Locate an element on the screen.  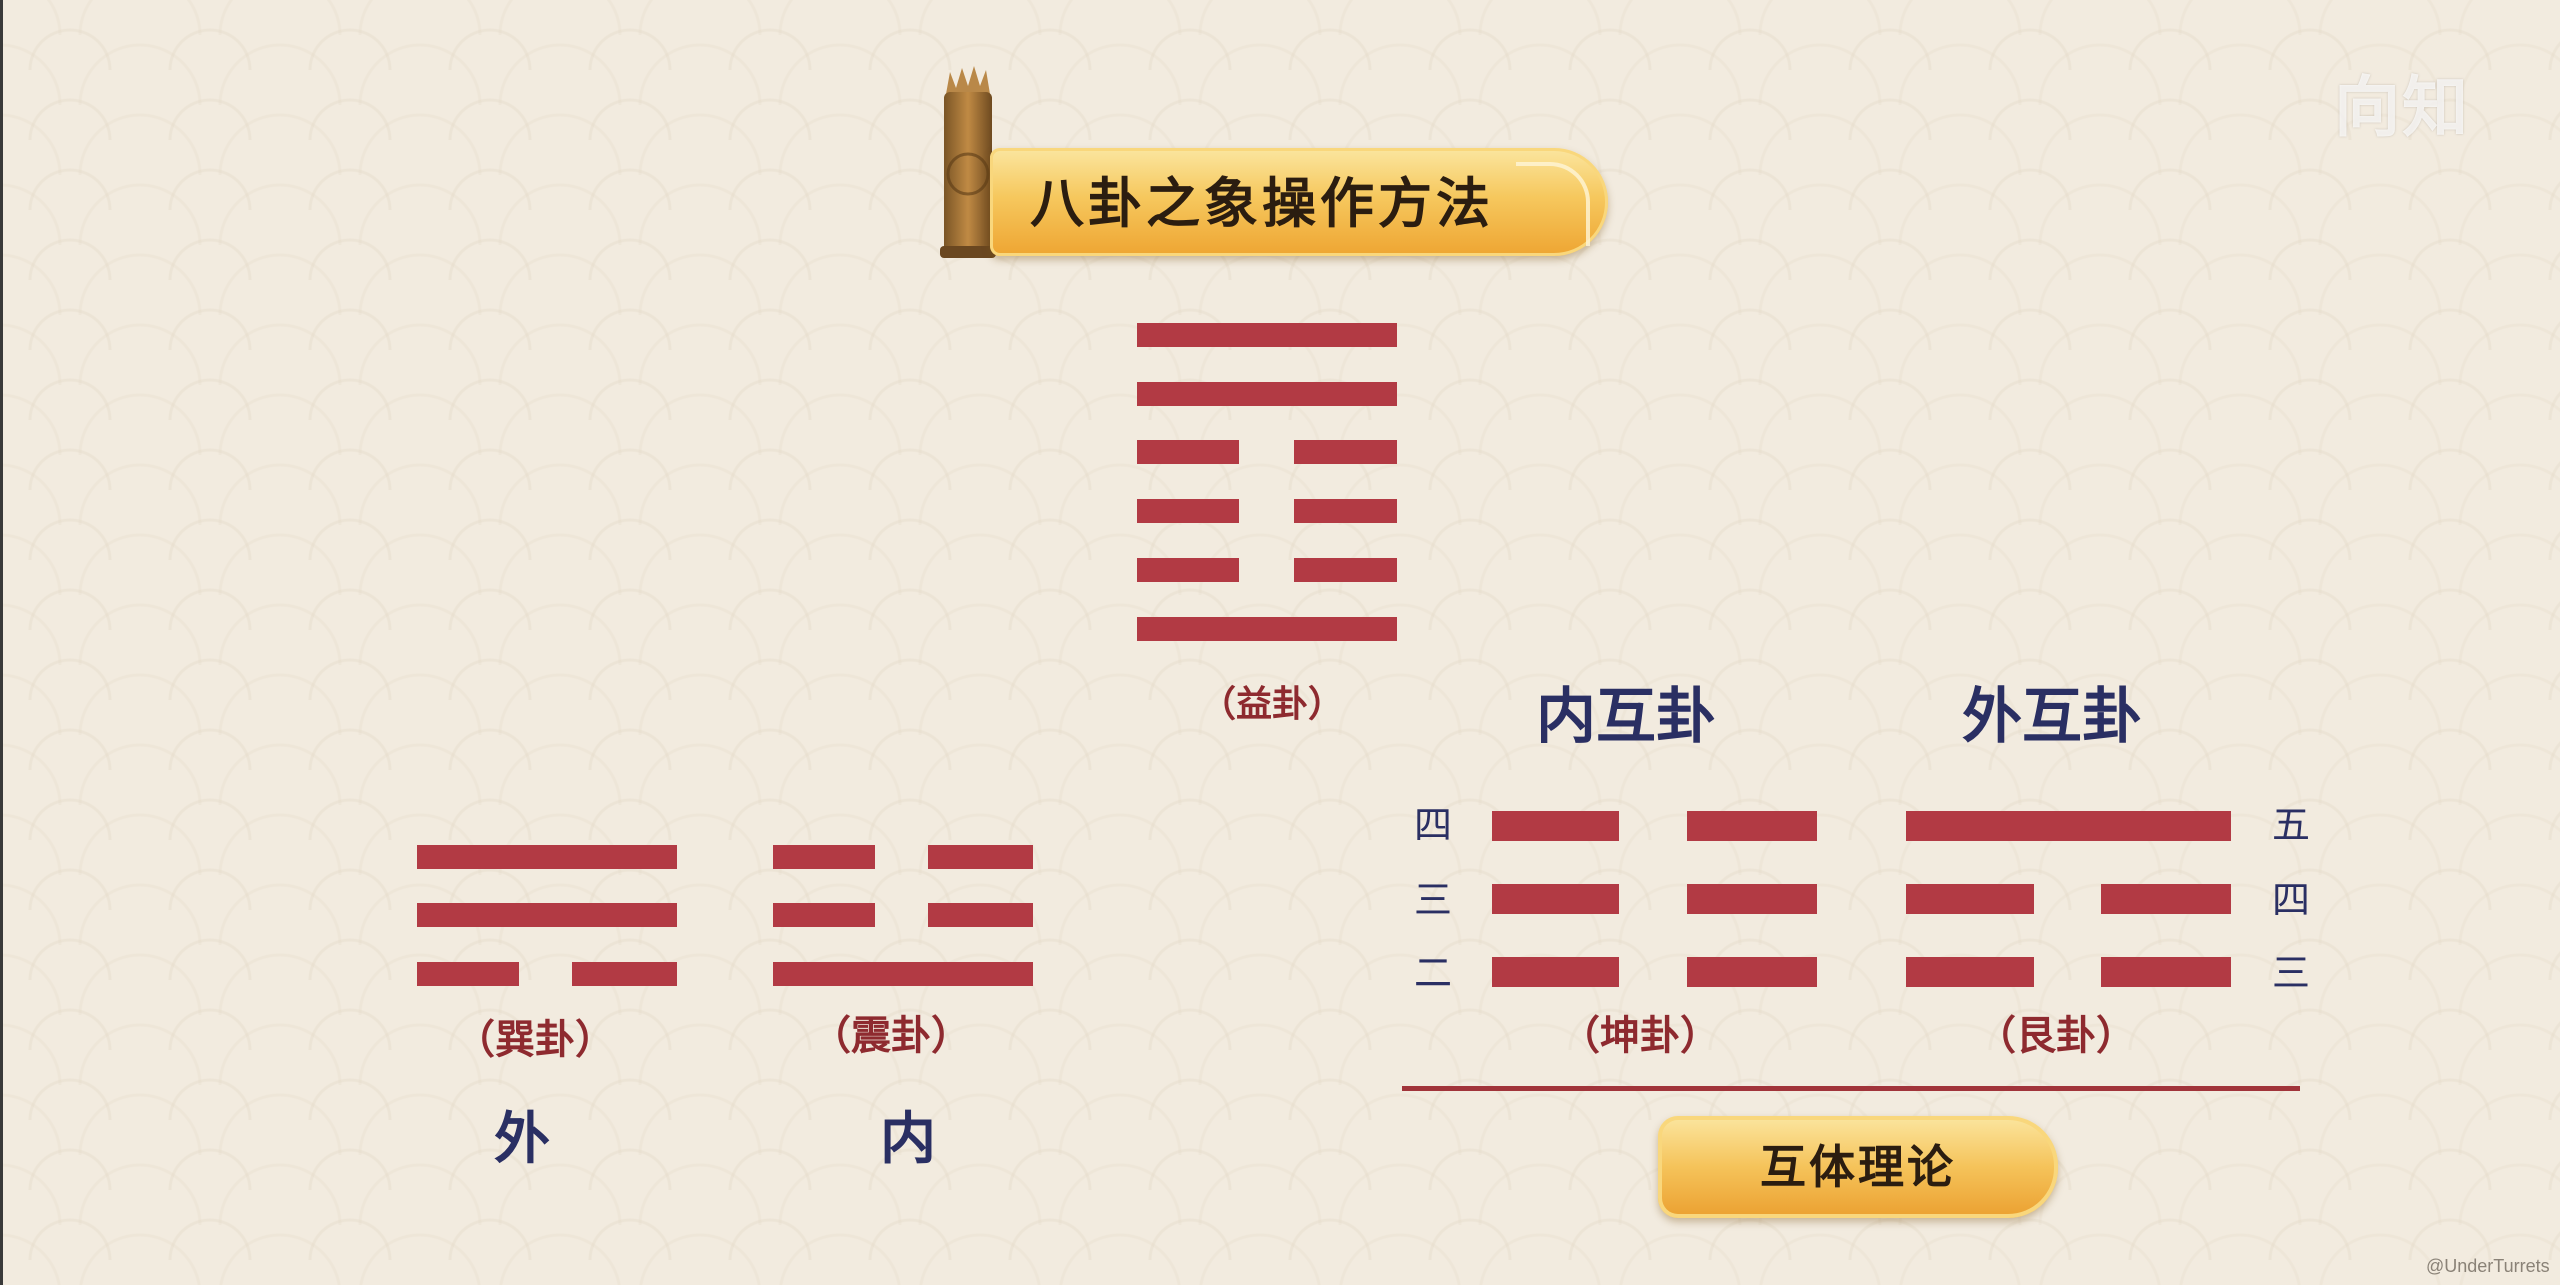
hexagram-line-3-left is located at coordinates (1188, 452).